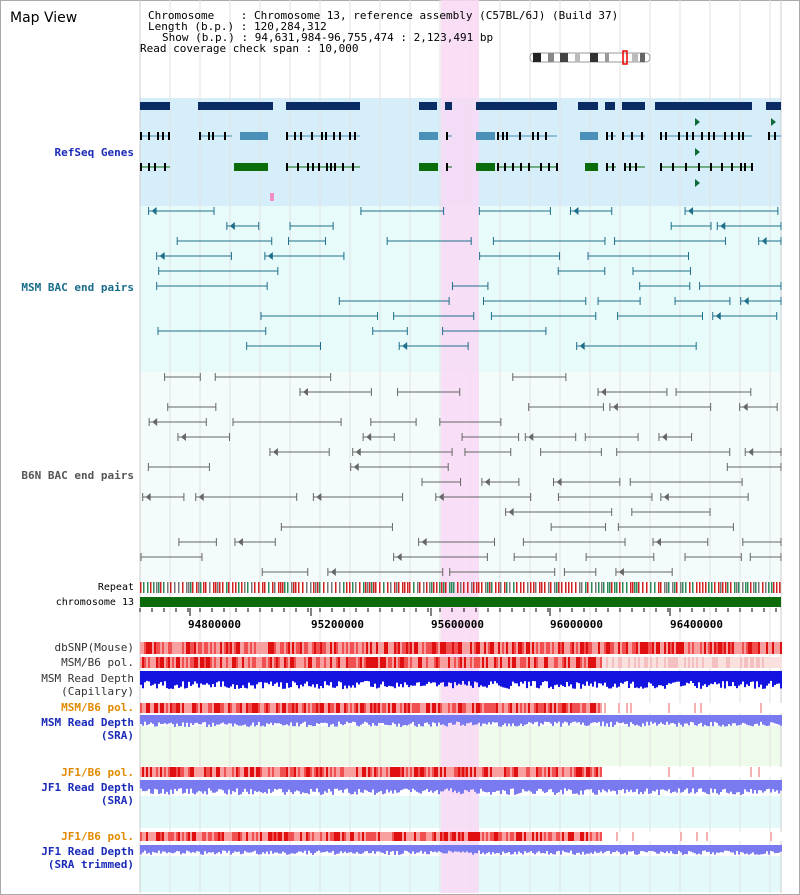 The width and height of the screenshot is (800, 895). What do you see at coordinates (460, 587) in the screenshot?
I see `repeat-track` at bounding box center [460, 587].